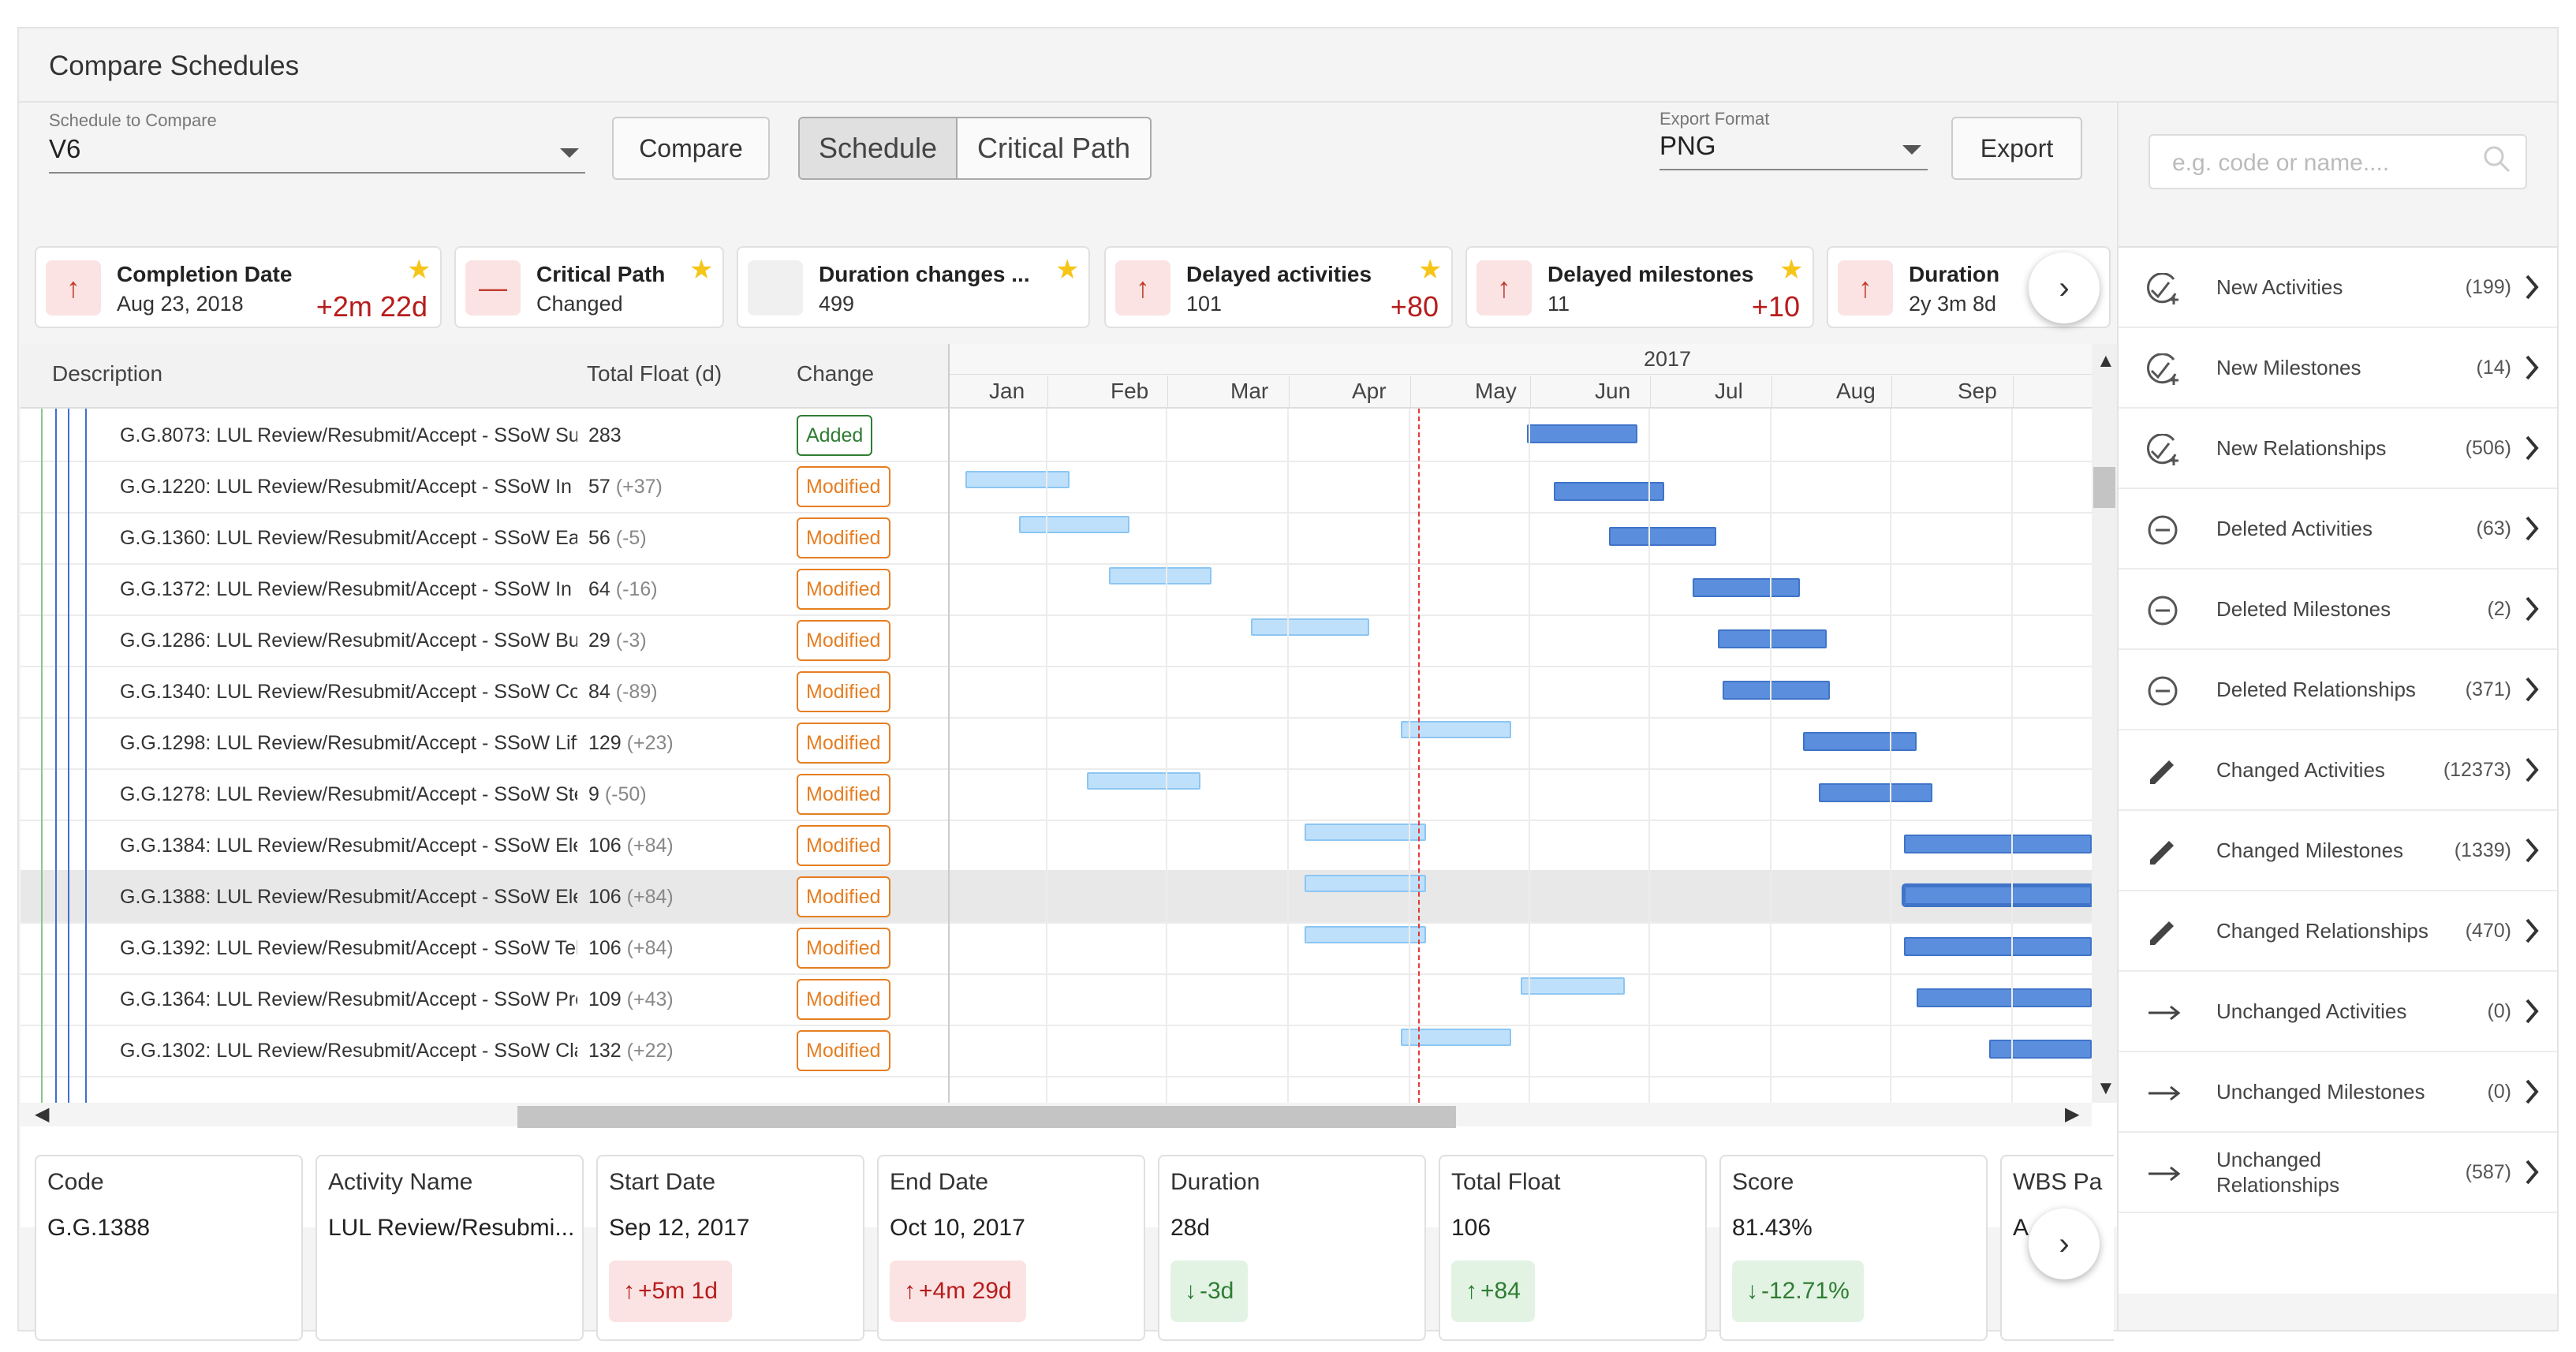 The image size is (2576, 1352). I want to click on kpi-next-button: ›, so click(2064, 288).